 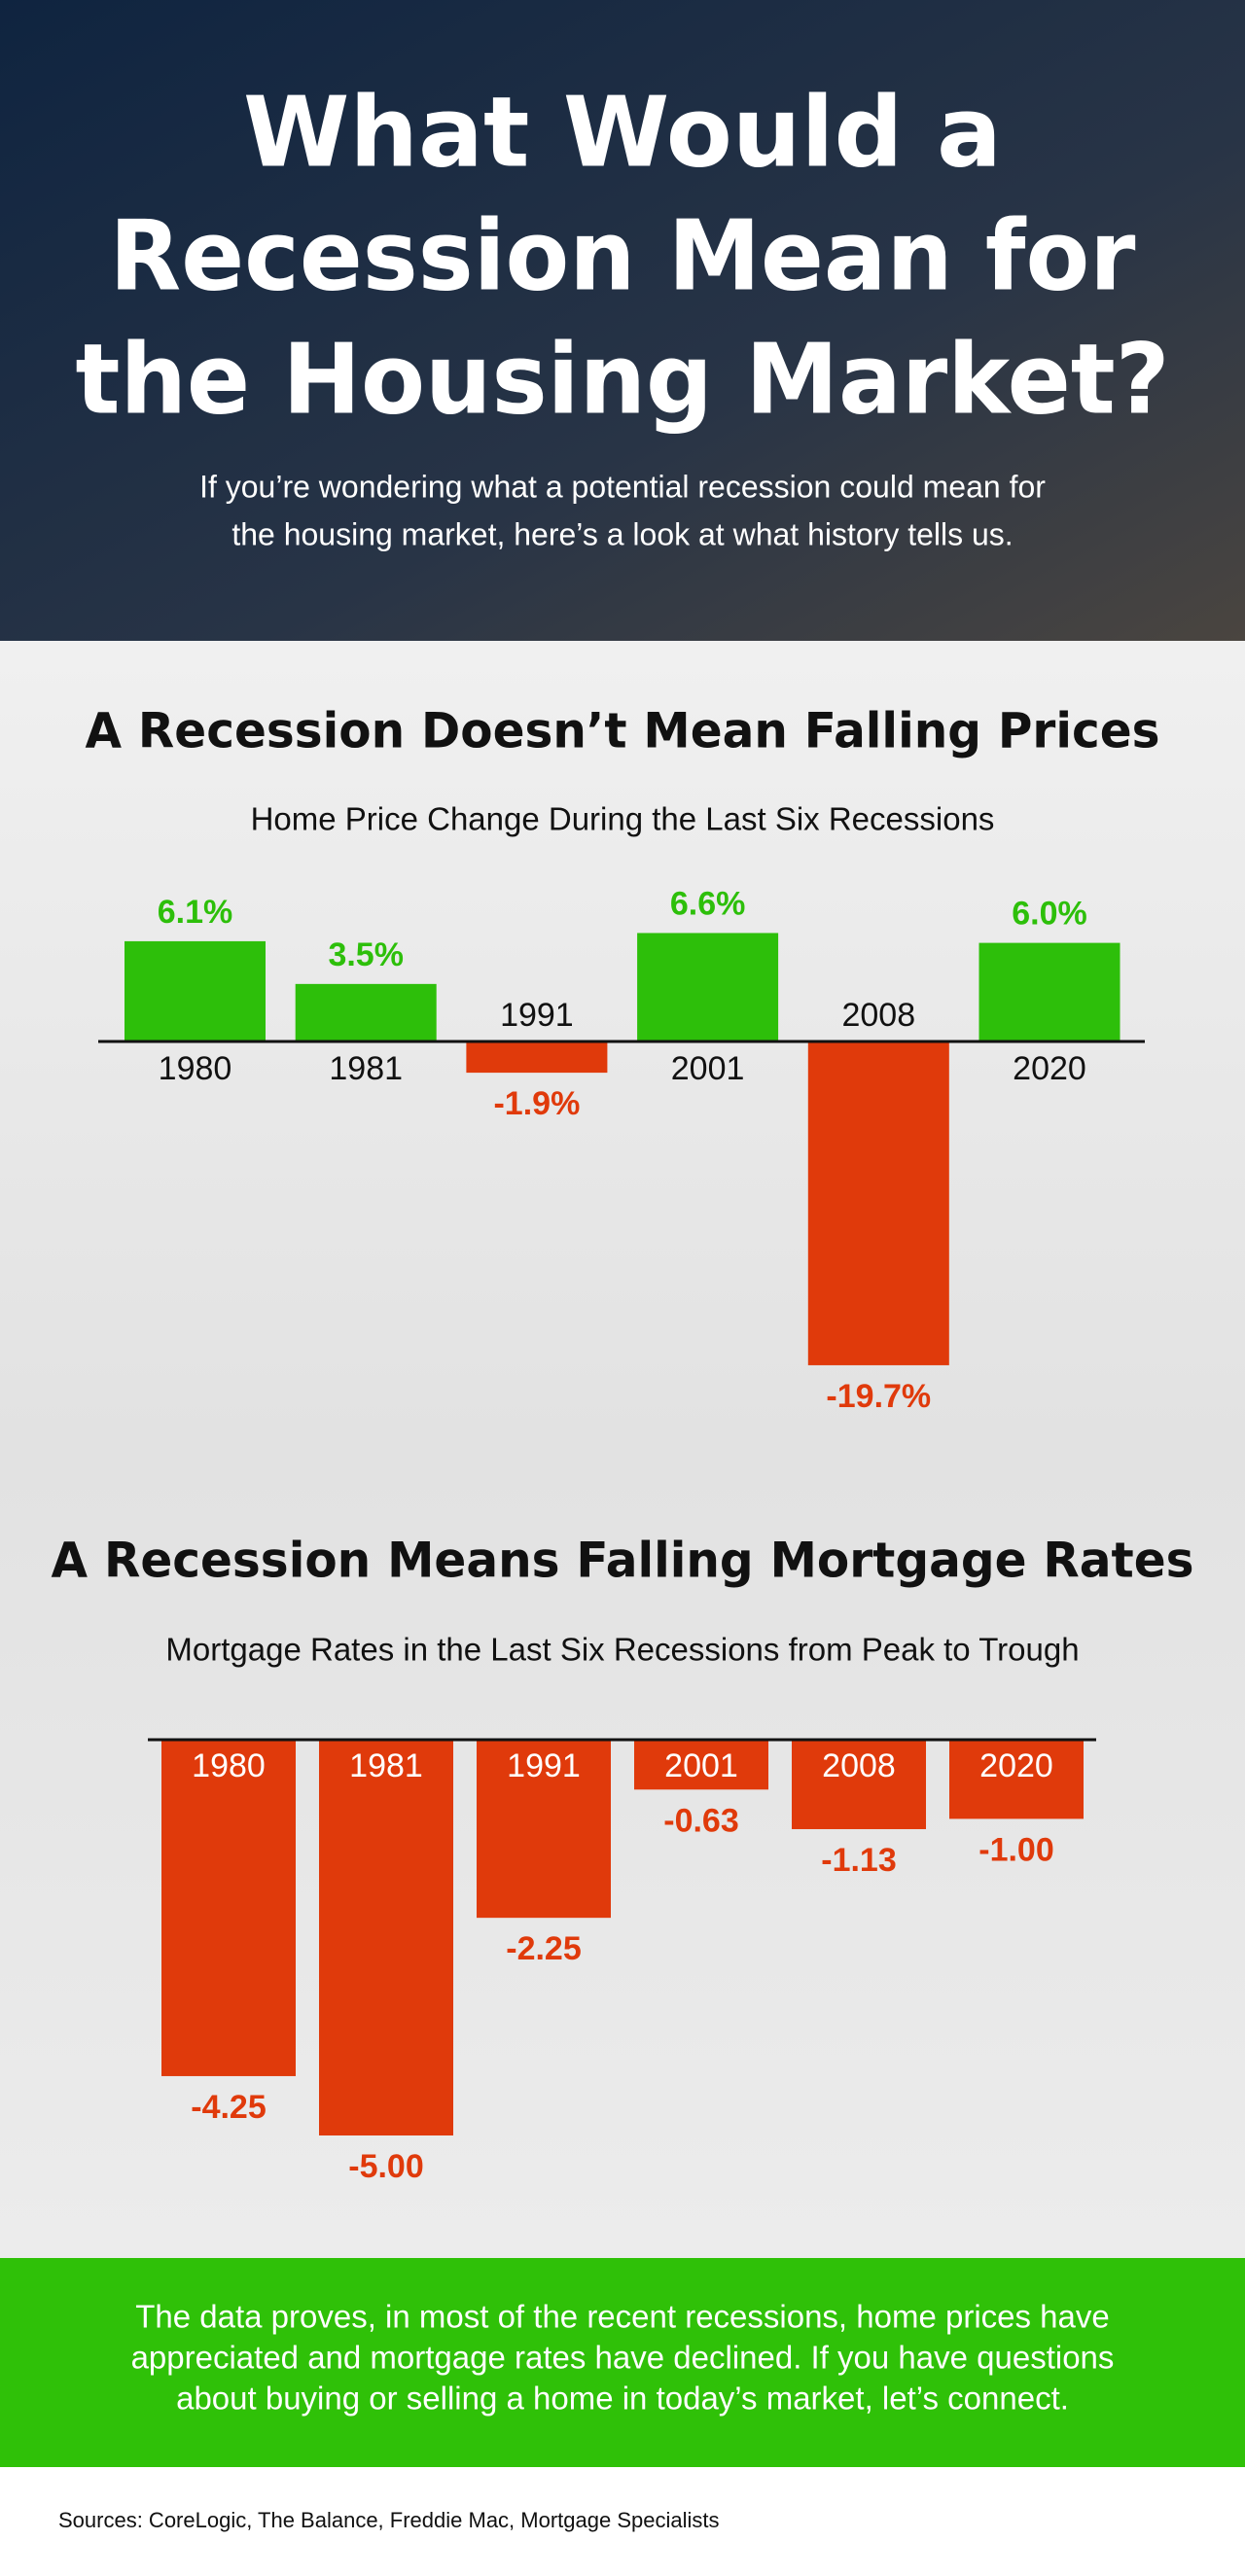 I want to click on title-line: Recession Mean for, so click(x=623, y=255).